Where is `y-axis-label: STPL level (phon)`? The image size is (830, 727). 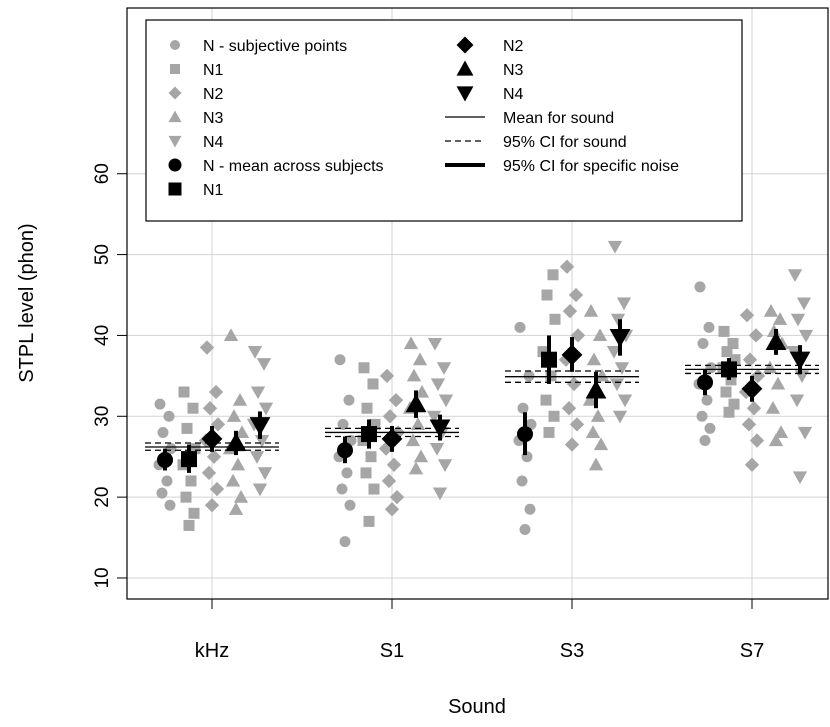 y-axis-label: STPL level (phon) is located at coordinates (27, 302).